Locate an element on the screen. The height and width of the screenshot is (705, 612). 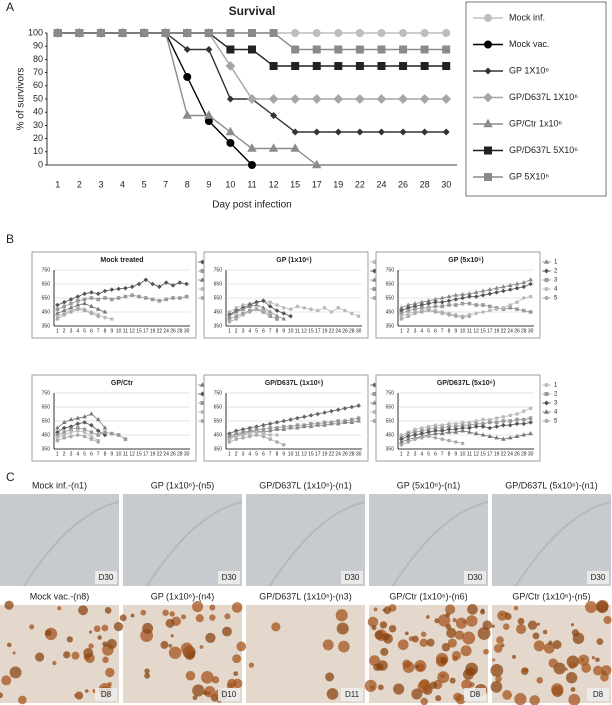
x-tick-label: 26 is located at coordinates (517, 331).